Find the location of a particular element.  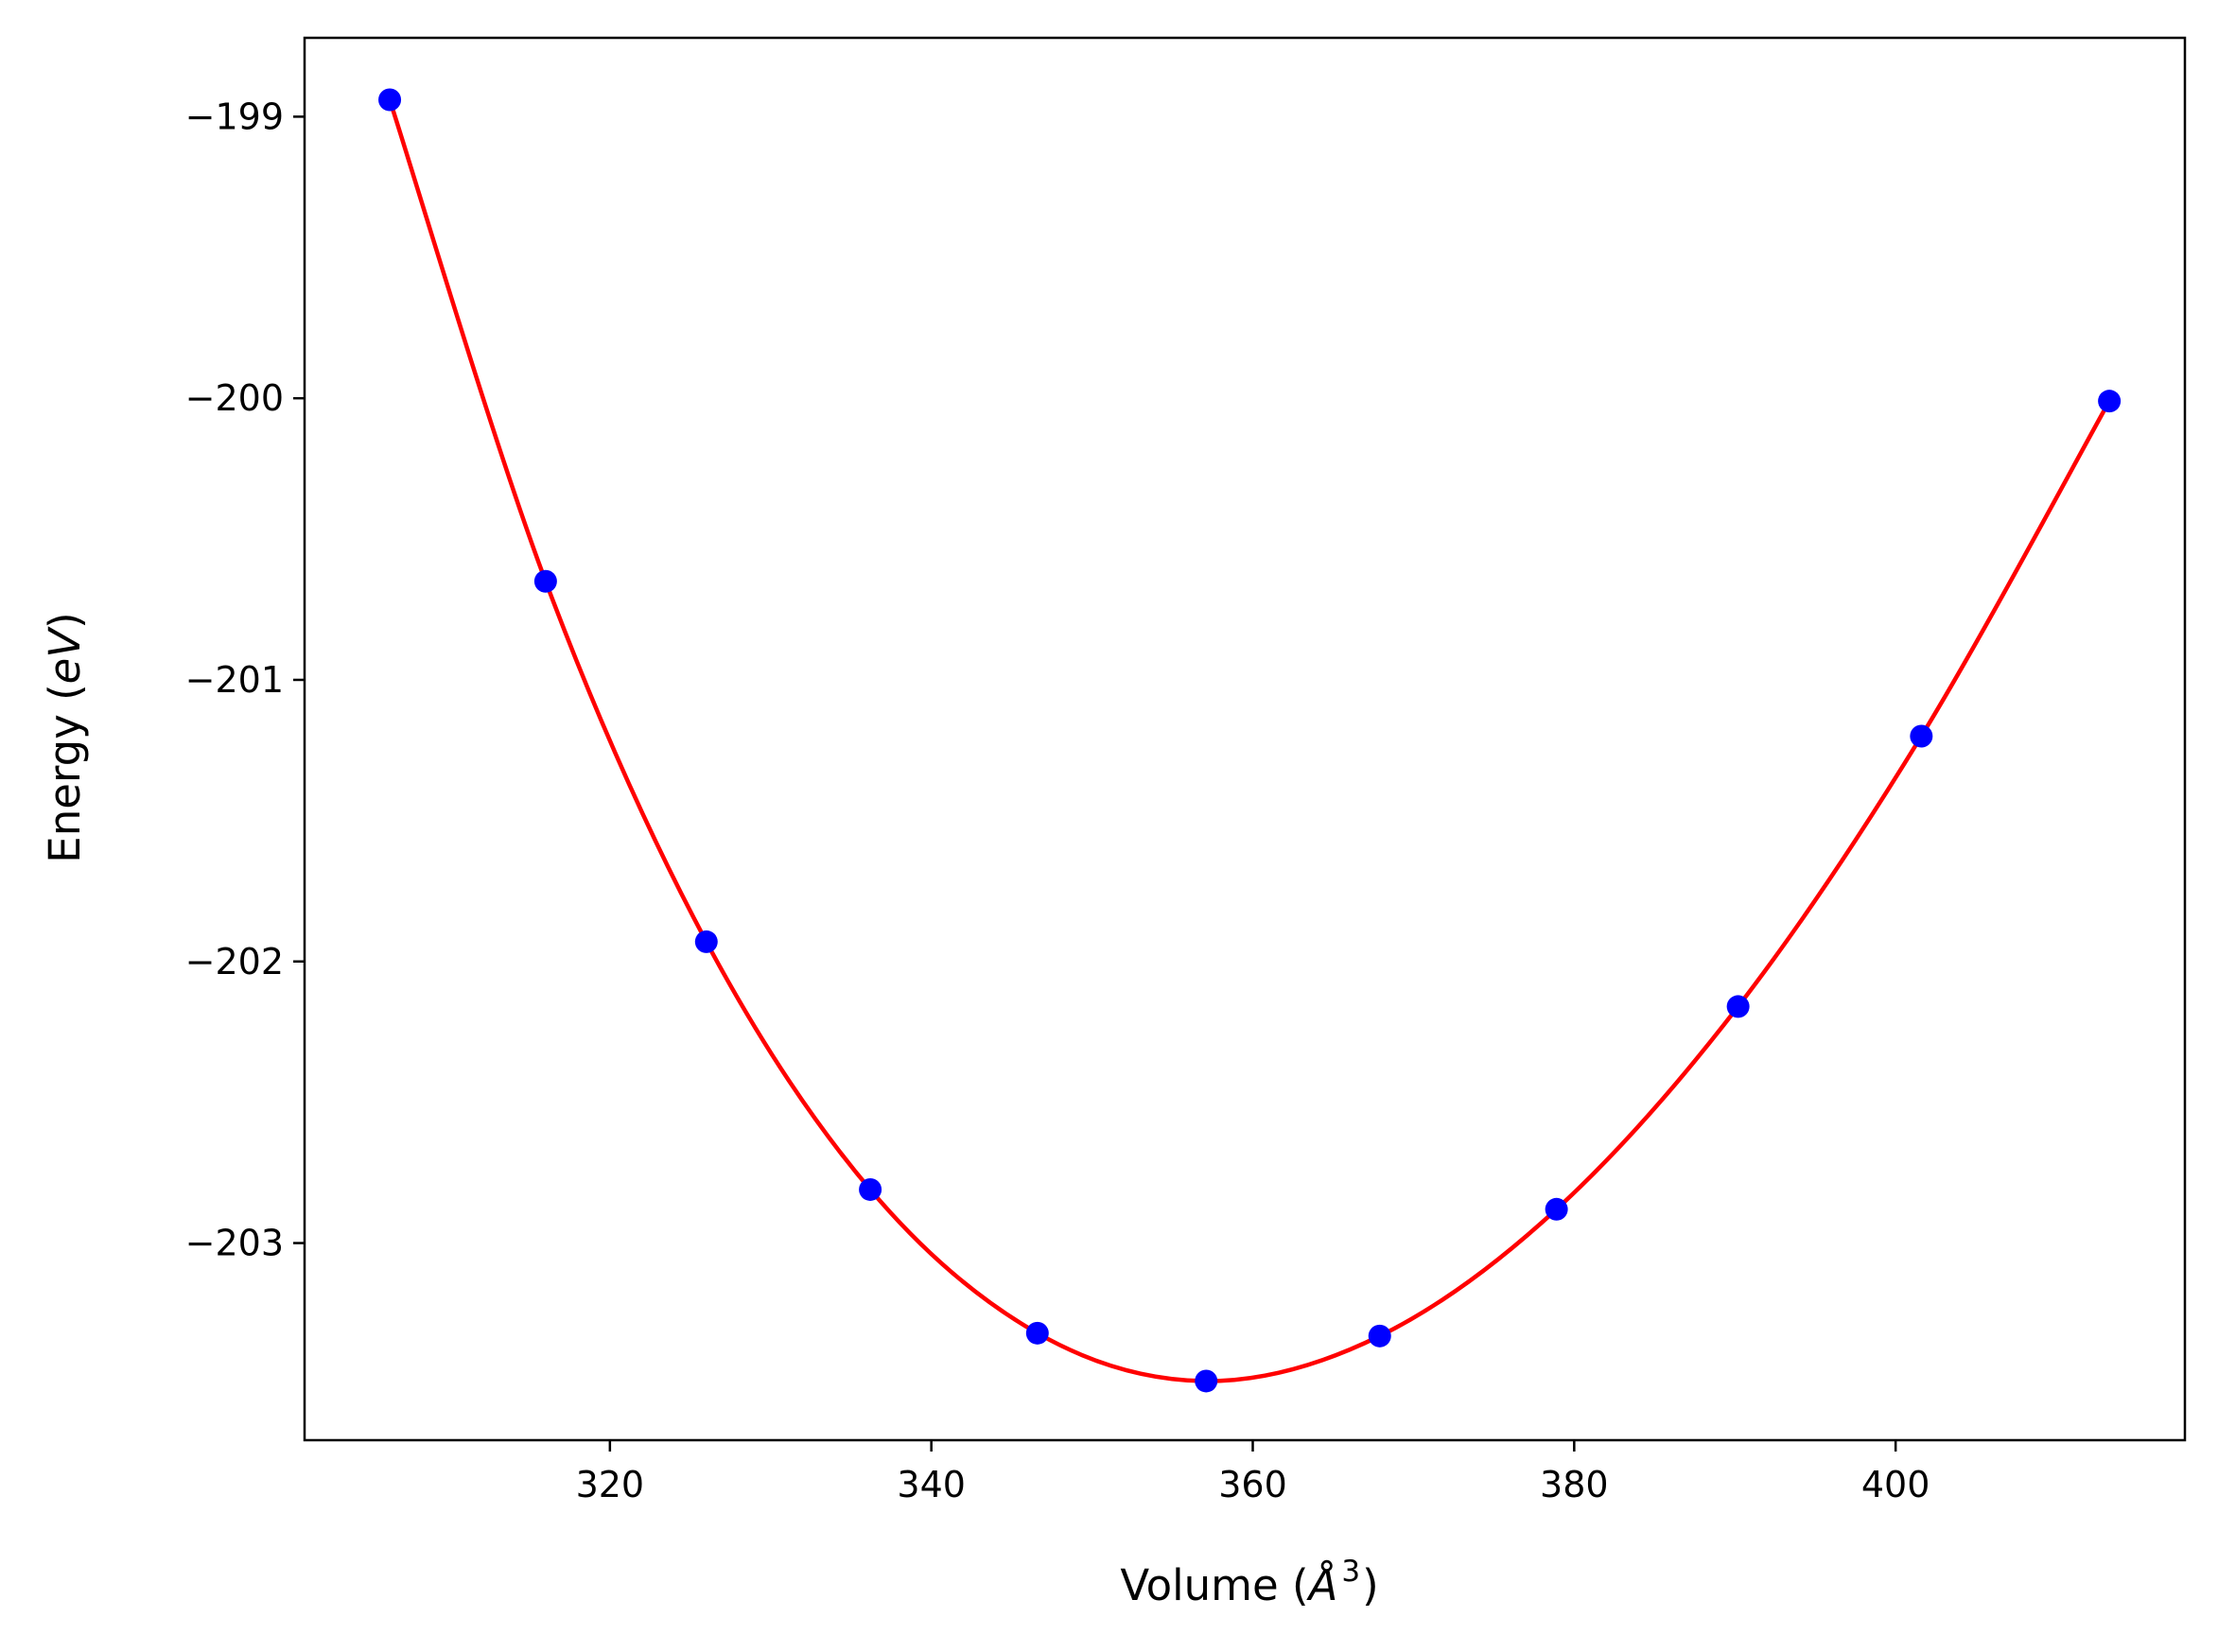

y-axis-label-prefix: Energy ( is located at coordinates (65, 773).